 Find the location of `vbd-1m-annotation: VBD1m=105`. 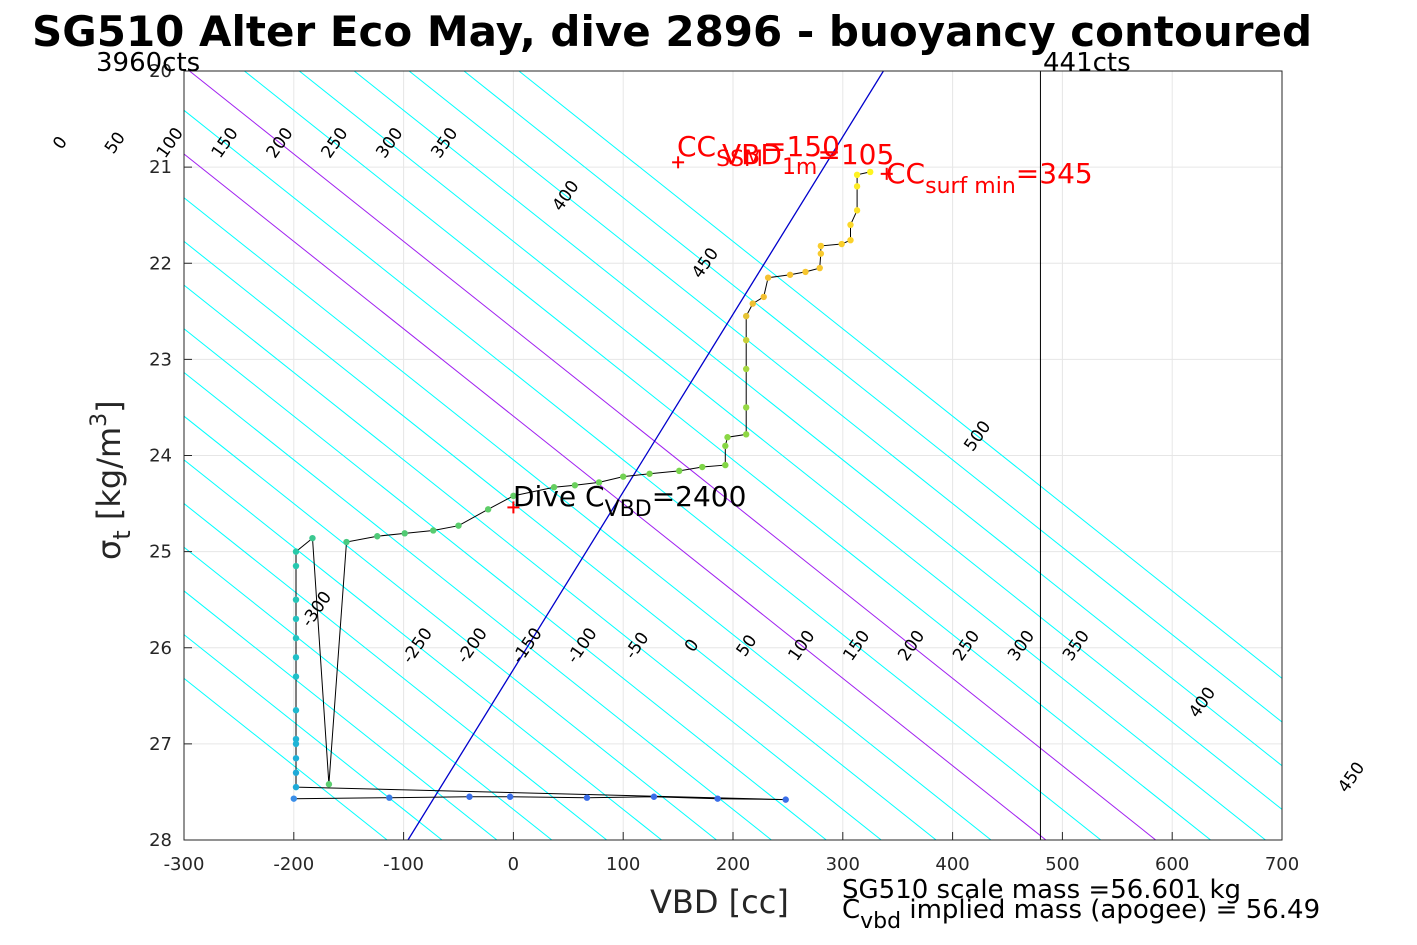

vbd-1m-annotation: VBD1m=105 is located at coordinates (808, 159).